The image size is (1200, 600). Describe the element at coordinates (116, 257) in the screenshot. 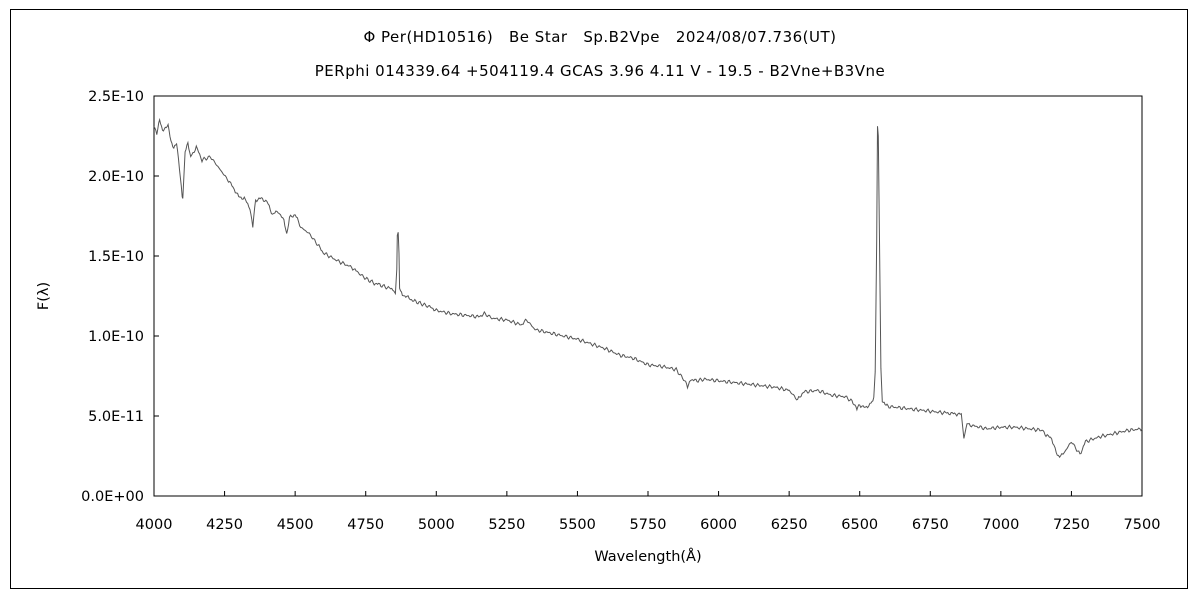

I see `y-tick-label: 1.5E-10` at that location.